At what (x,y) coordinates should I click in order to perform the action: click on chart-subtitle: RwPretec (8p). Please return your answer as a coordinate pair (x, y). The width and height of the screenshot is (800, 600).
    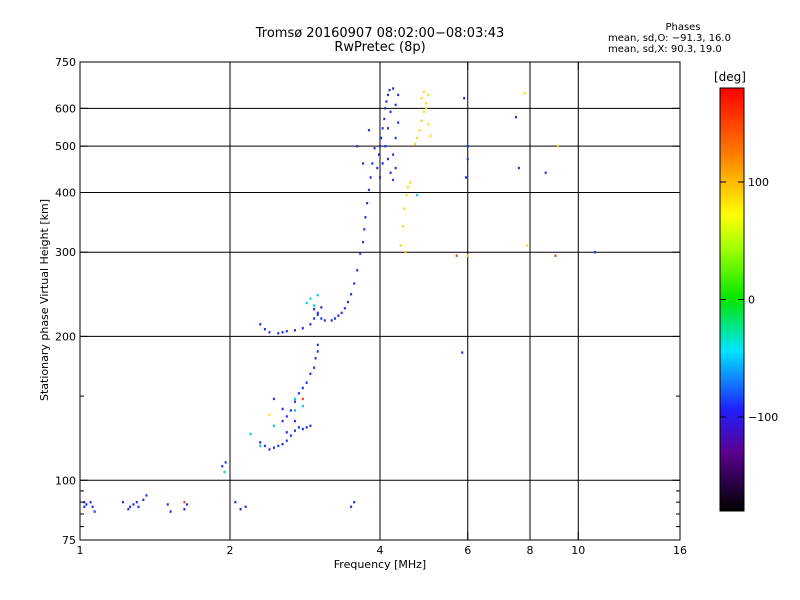
    Looking at the image, I should click on (380, 47).